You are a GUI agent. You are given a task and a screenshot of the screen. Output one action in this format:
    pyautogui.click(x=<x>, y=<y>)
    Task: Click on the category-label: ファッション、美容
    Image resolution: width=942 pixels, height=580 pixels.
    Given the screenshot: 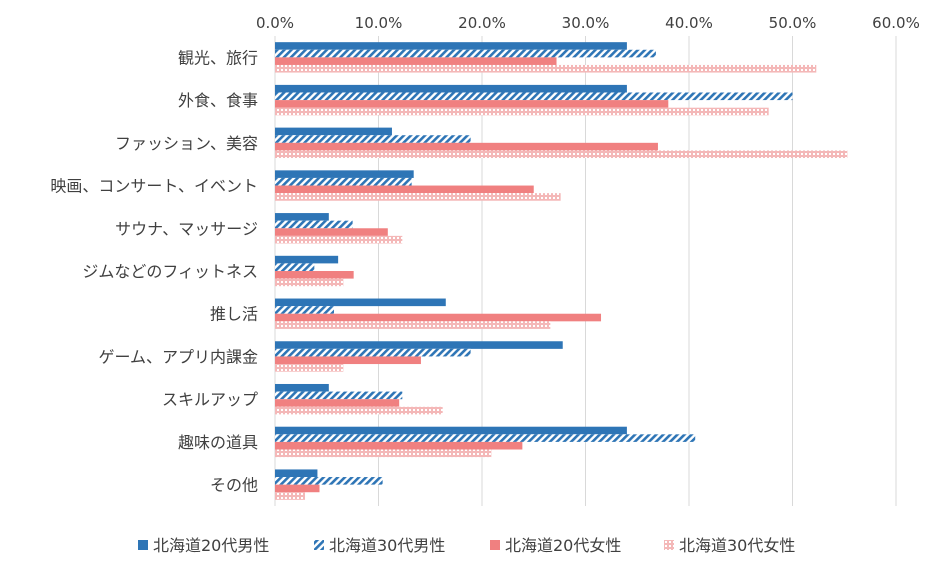 What is the action you would take?
    pyautogui.click(x=186, y=143)
    